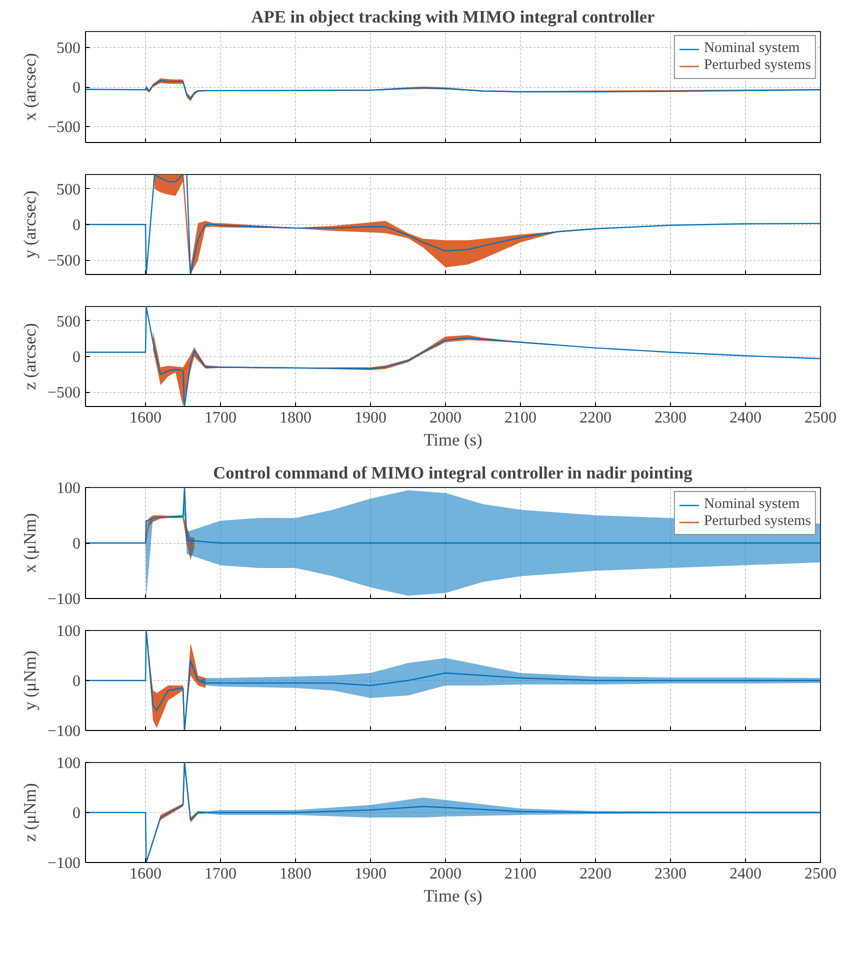 This screenshot has width=849, height=956. I want to click on chart-title: Control command of MIMO integral controller in nadir pointing, so click(453, 473).